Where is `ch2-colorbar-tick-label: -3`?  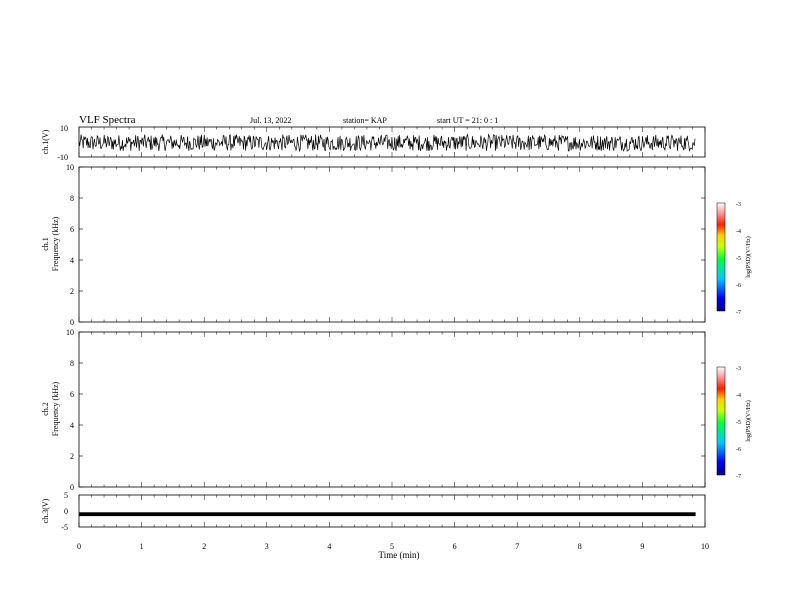
ch2-colorbar-tick-label: -3 is located at coordinates (738, 369).